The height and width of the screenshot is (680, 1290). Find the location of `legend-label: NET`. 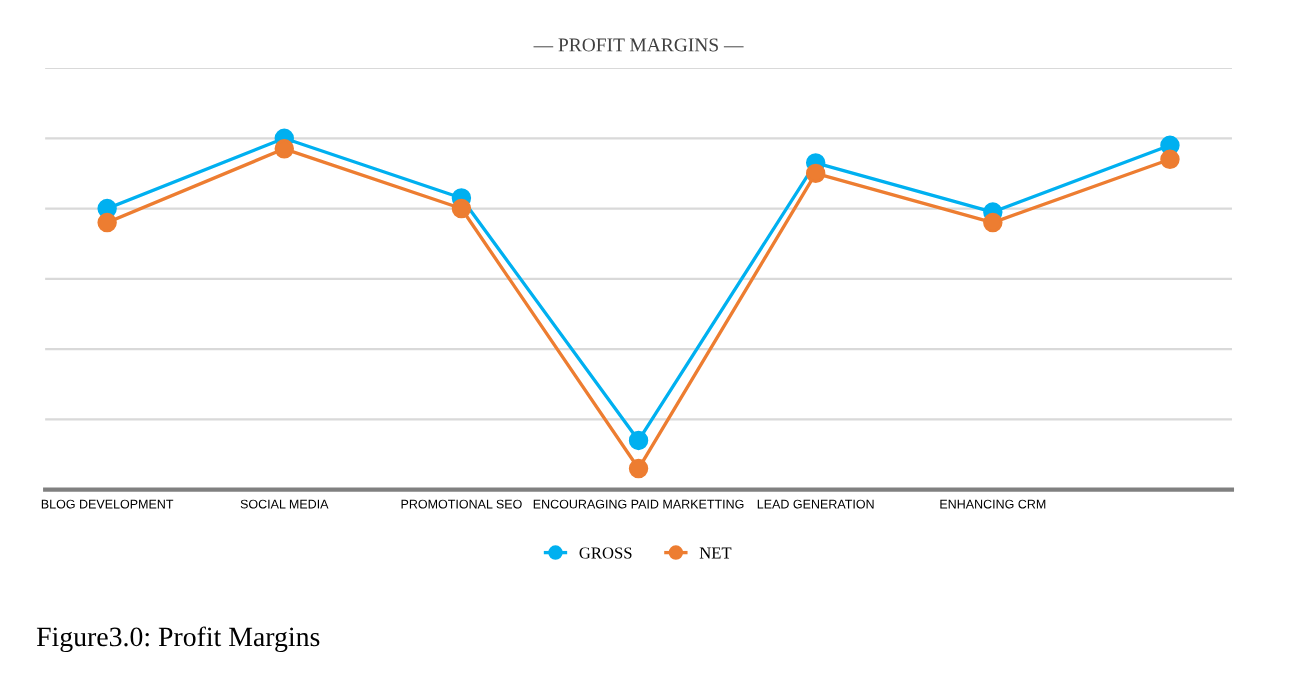

legend-label: NET is located at coordinates (715, 553).